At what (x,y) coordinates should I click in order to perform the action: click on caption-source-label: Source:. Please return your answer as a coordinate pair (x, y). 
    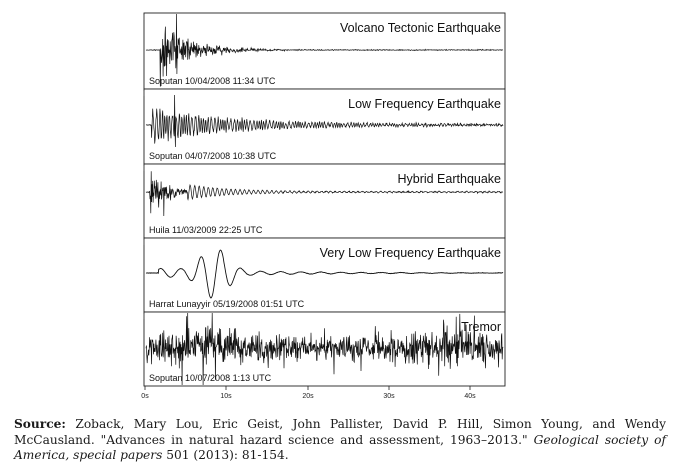
    Looking at the image, I should click on (40, 424).